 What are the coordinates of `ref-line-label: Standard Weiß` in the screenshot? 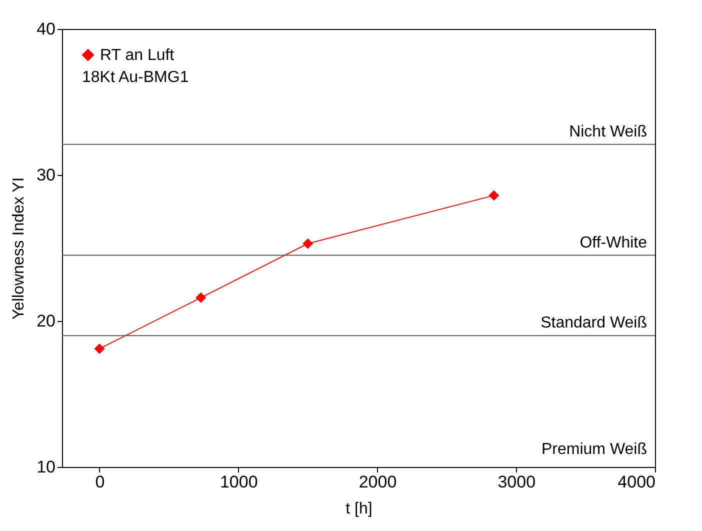 It's located at (594, 323).